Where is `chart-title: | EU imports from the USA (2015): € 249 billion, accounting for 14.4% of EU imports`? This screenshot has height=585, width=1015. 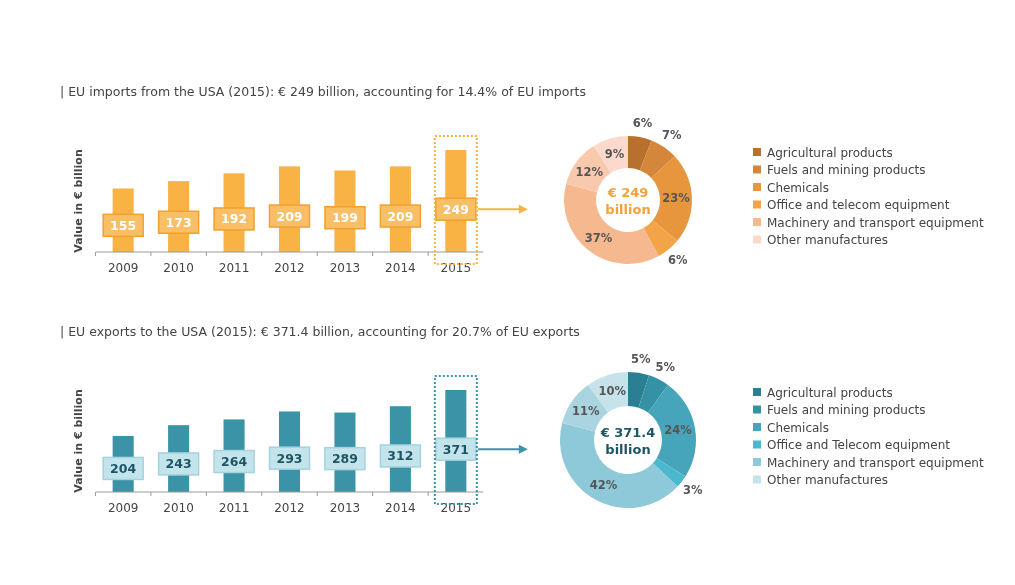 chart-title: | EU imports from the USA (2015): € 249 billion, accounting for 14.4% of EU imports is located at coordinates (323, 91).